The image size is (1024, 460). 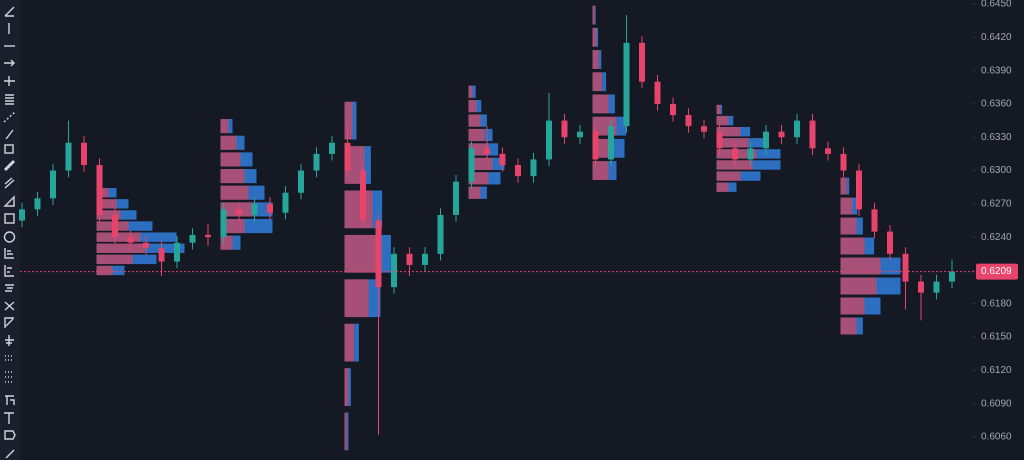 What do you see at coordinates (996, 70) in the screenshot?
I see `y-tick-label: 0.6390` at bounding box center [996, 70].